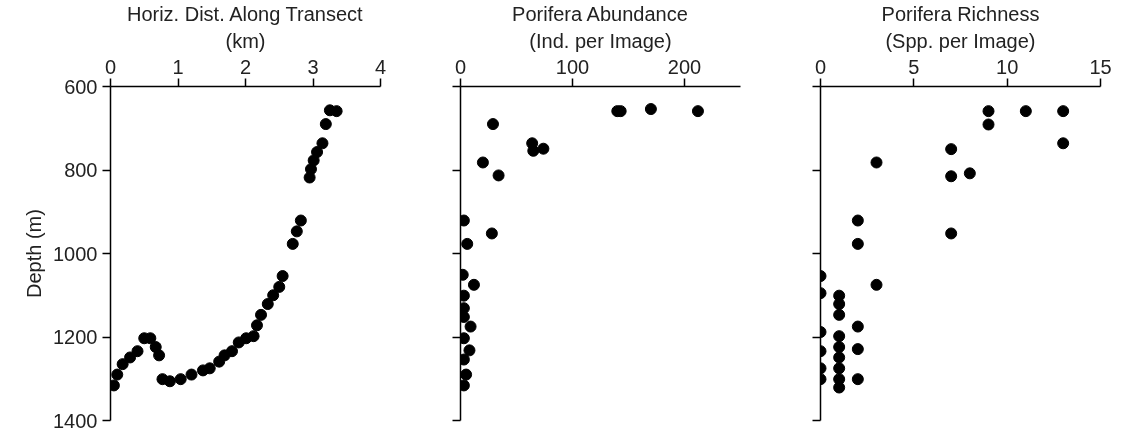 Image resolution: width=1142 pixels, height=439 pixels. I want to click on x-tick-label: 1, so click(178, 66).